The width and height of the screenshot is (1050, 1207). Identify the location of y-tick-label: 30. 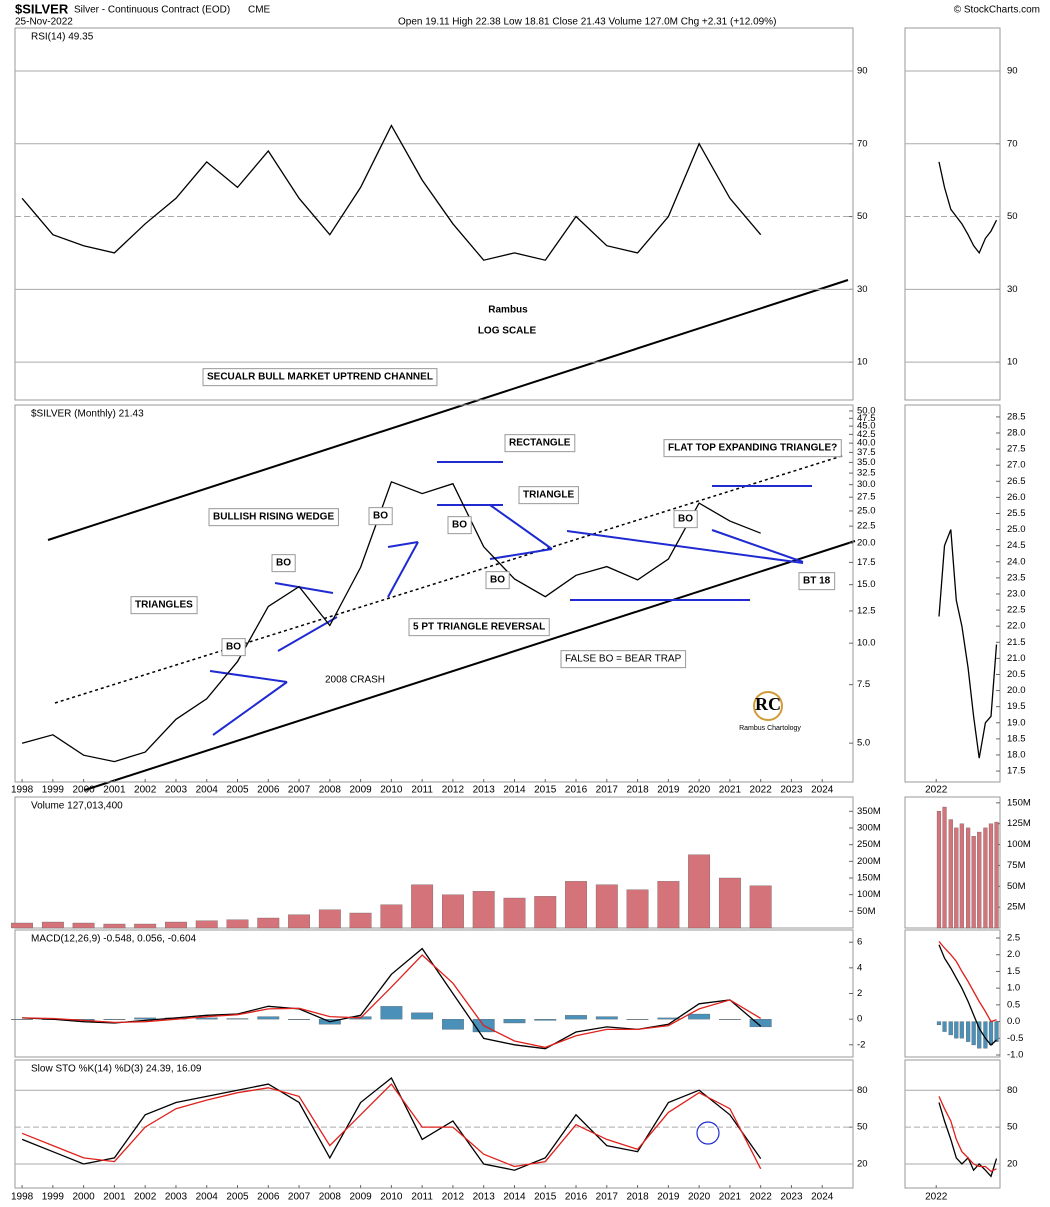
(1012, 289).